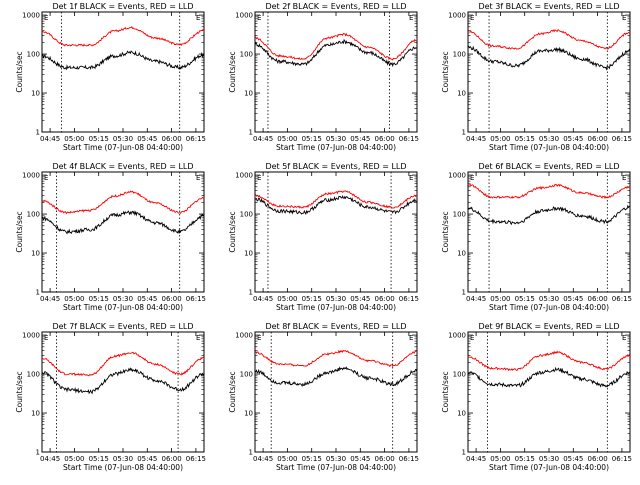 This screenshot has height=485, width=640. I want to click on panel-title: Det 6f BLACK = Events, RED = LLD, so click(548, 166).